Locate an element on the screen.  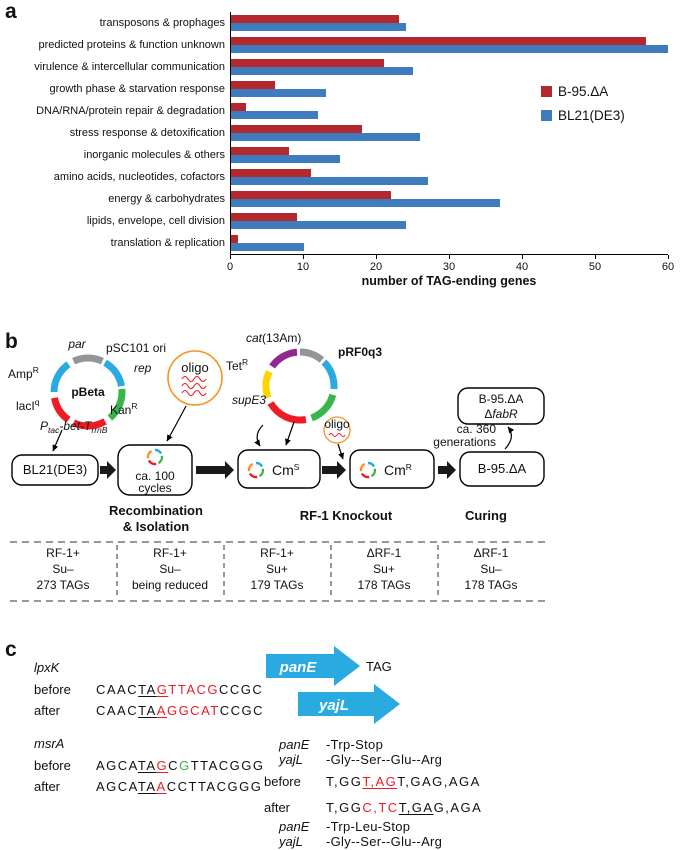
b95-label: B-95.ΔA is located at coordinates (502, 468).